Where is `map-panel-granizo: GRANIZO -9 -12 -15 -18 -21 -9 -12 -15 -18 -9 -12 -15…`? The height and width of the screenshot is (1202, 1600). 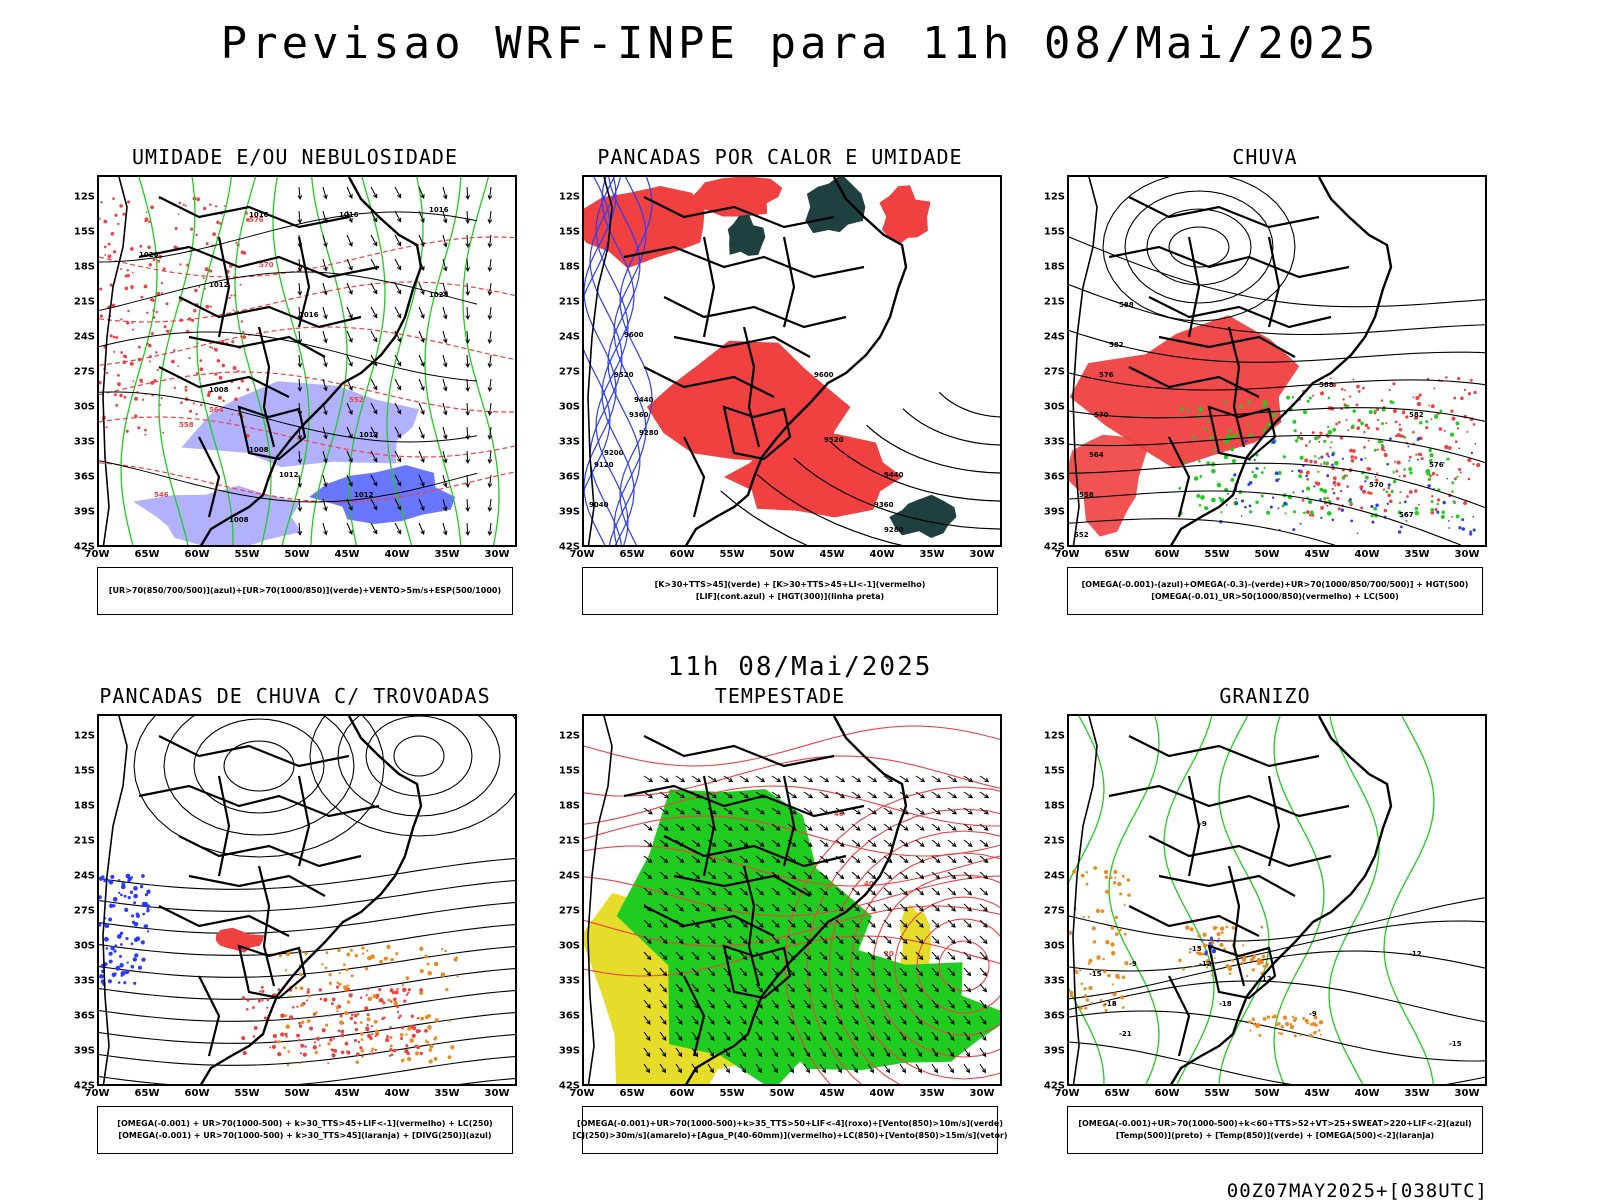
map-panel-granizo: GRANIZO -9 -12 -15 -18 -21 -9 -12 -15 -18 -9 -12 -15… is located at coordinates (1265, 924).